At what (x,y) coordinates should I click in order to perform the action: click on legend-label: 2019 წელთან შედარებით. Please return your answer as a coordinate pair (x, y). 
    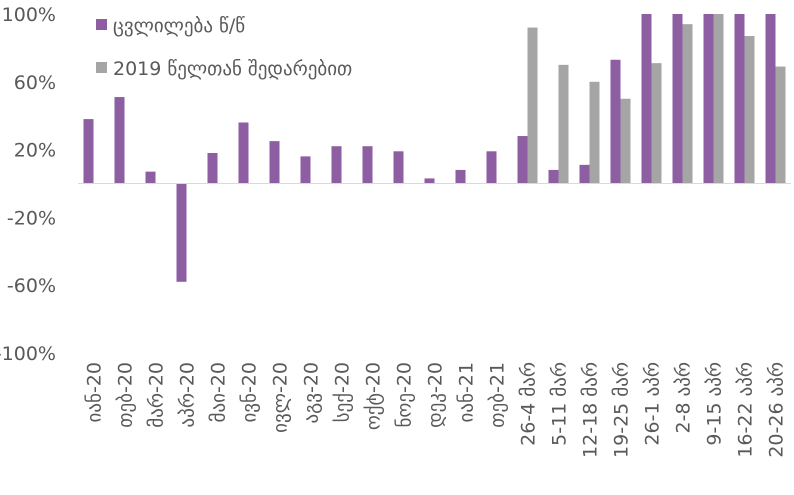
    Looking at the image, I should click on (232, 69).